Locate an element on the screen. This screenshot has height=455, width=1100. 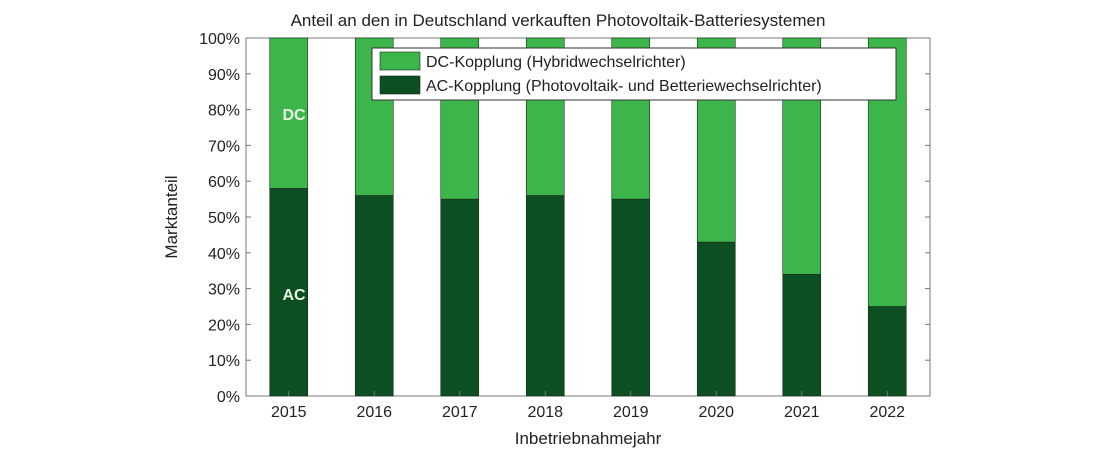
bar-ac-2018 is located at coordinates (545, 296).